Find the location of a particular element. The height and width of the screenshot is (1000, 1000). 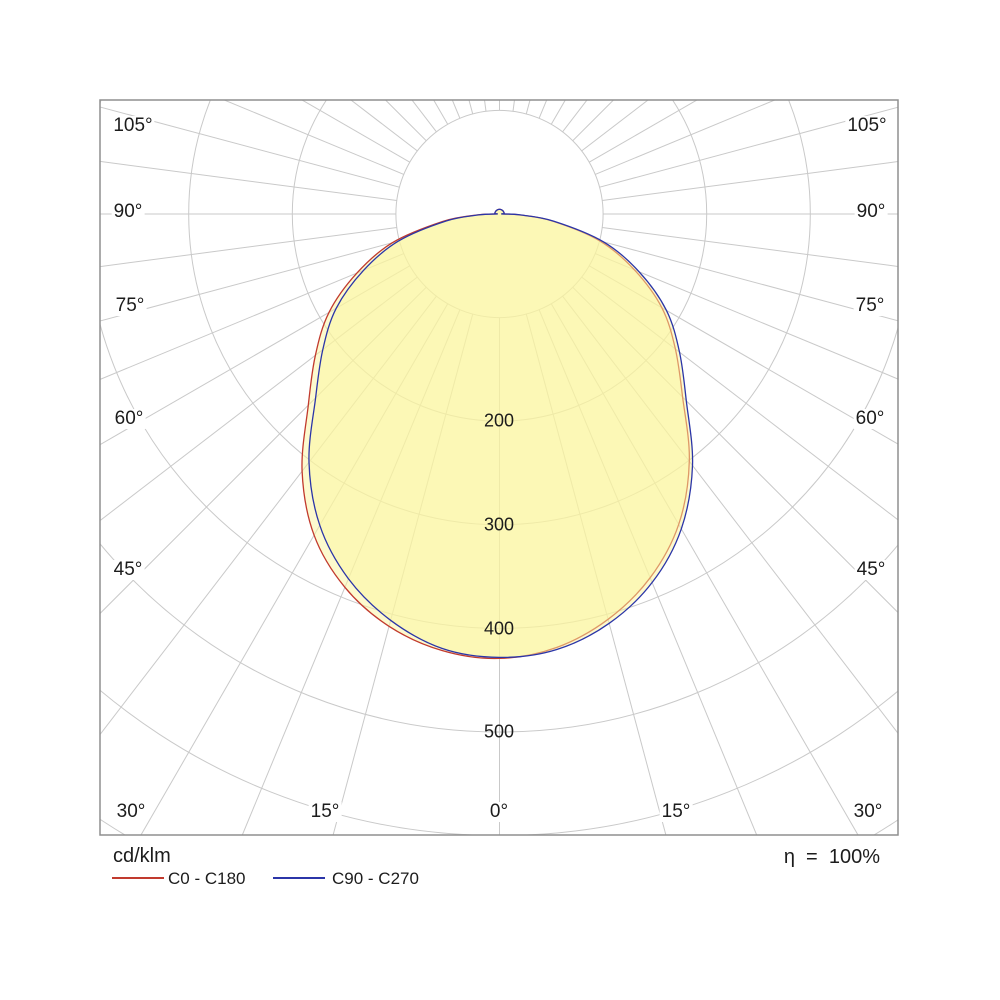

legend-line-c90-c270 is located at coordinates (299, 878).